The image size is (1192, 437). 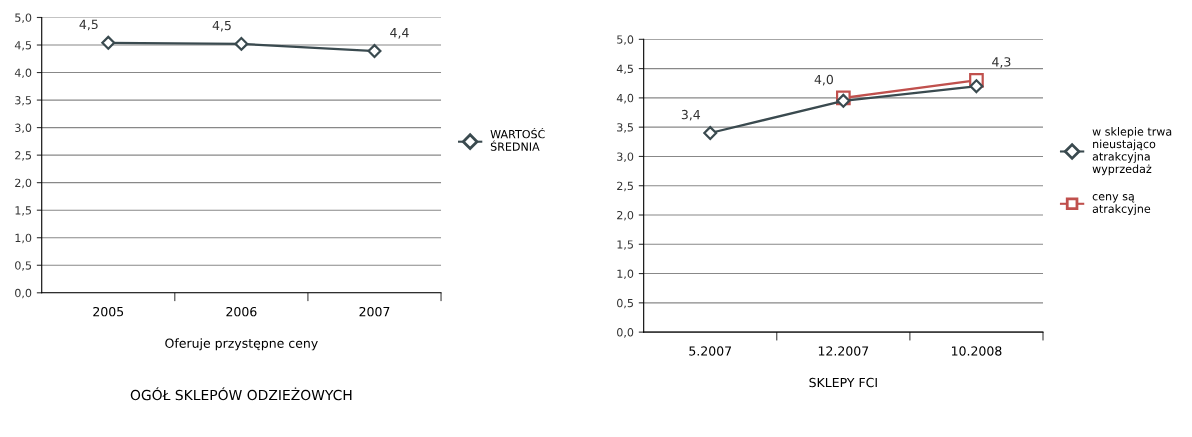 What do you see at coordinates (241, 394) in the screenshot?
I see `text: OGÓŁ SKLEPÓW ODZIEŻOWYCH` at bounding box center [241, 394].